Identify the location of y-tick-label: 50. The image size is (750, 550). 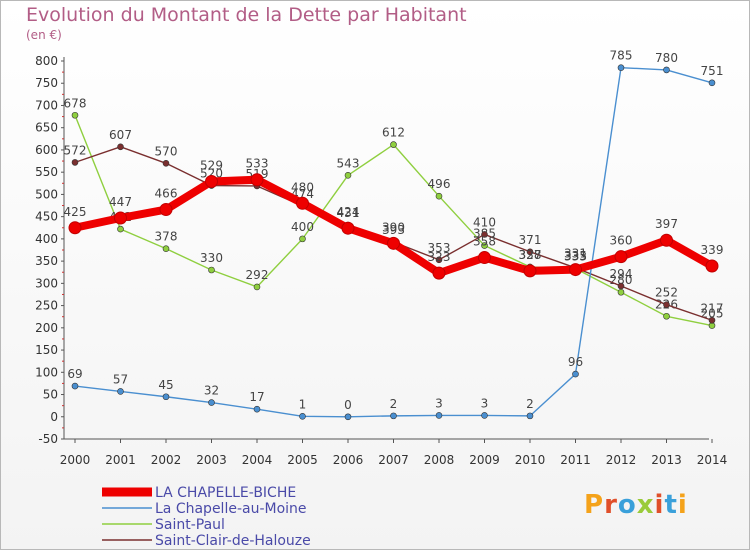
(50, 395).